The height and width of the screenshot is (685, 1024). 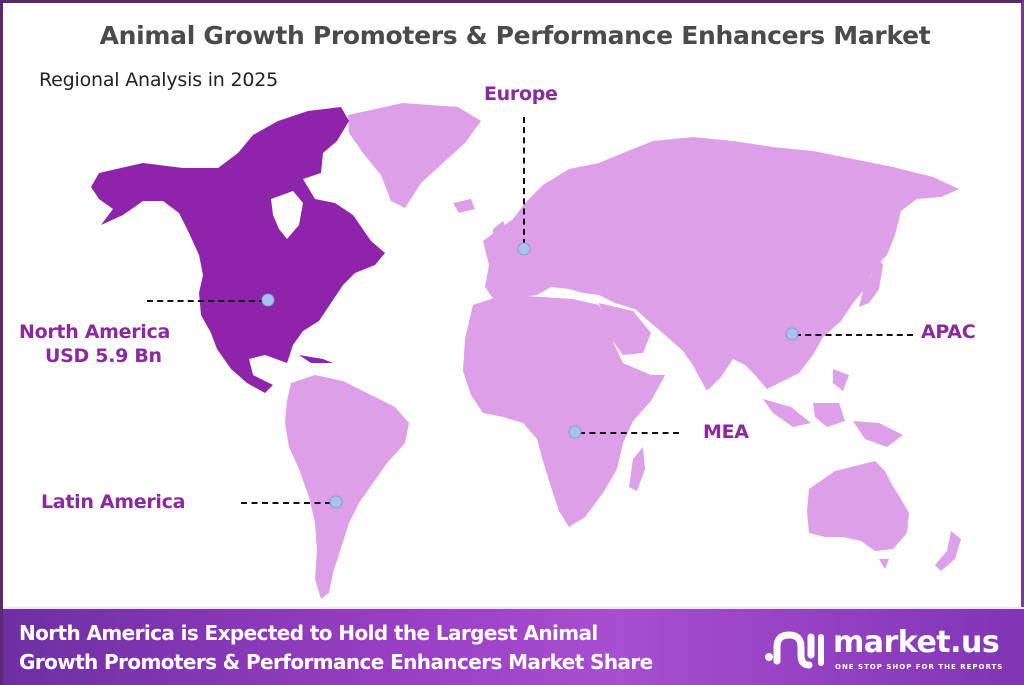 I want to click on region-label-europe: Europe, so click(x=521, y=94).